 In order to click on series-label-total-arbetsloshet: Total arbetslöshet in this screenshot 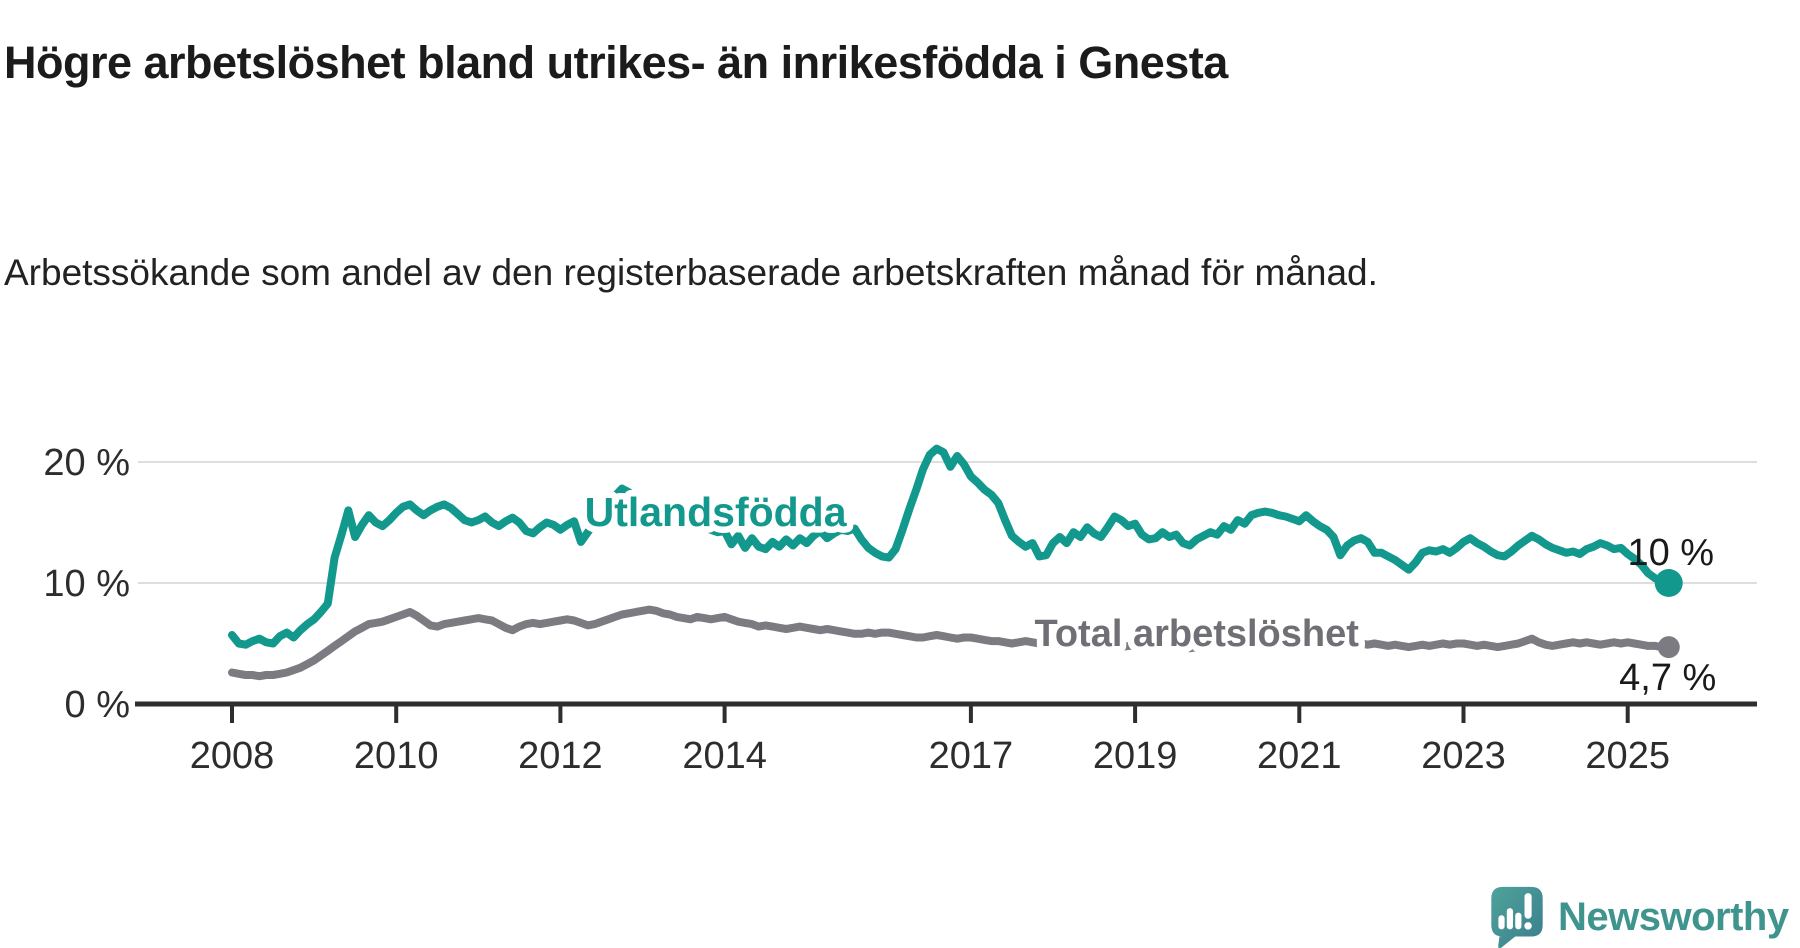, I will do `click(1196, 634)`.